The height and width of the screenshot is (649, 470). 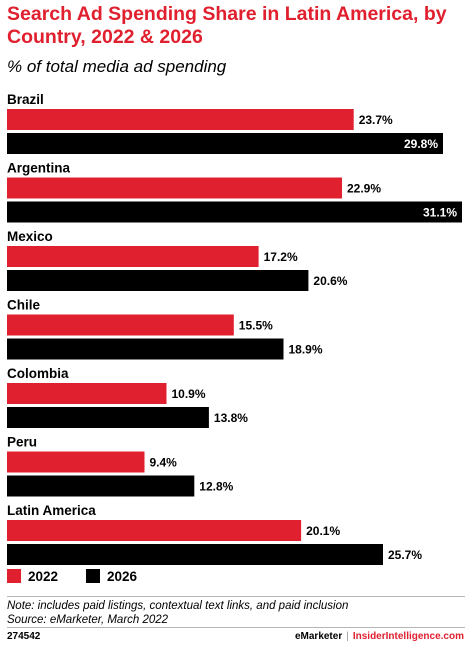 What do you see at coordinates (22, 442) in the screenshot?
I see `category-label-peru: Peru` at bounding box center [22, 442].